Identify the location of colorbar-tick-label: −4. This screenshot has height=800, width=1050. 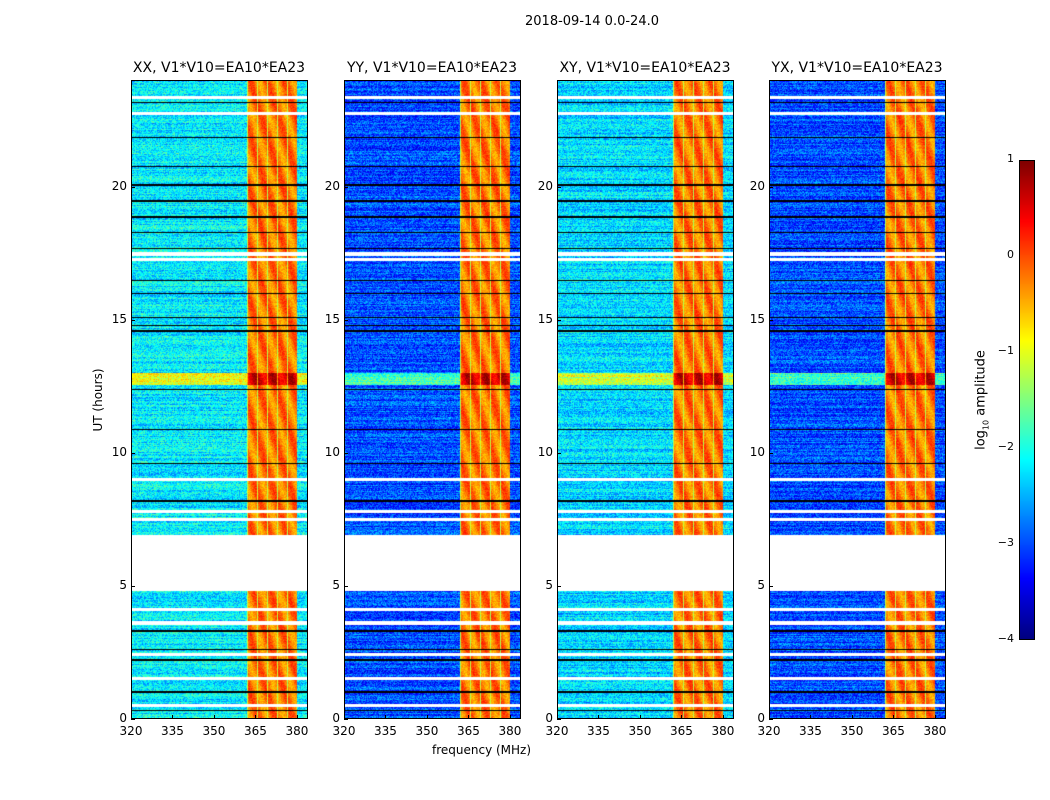
(1005, 638).